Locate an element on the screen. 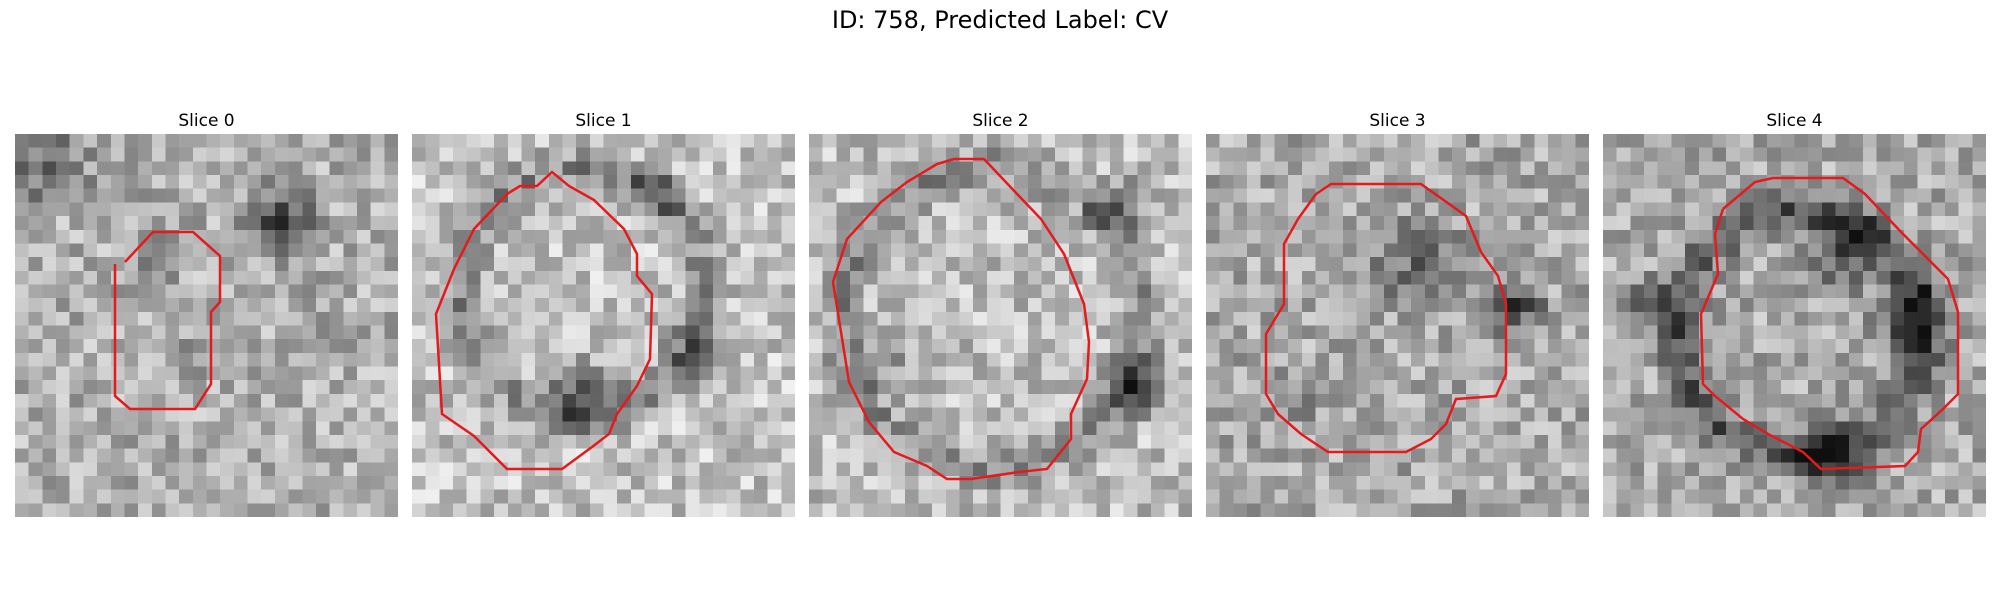 The width and height of the screenshot is (2000, 600). figure-title: ID: 758, Predicted Label: CV is located at coordinates (1000, 20).